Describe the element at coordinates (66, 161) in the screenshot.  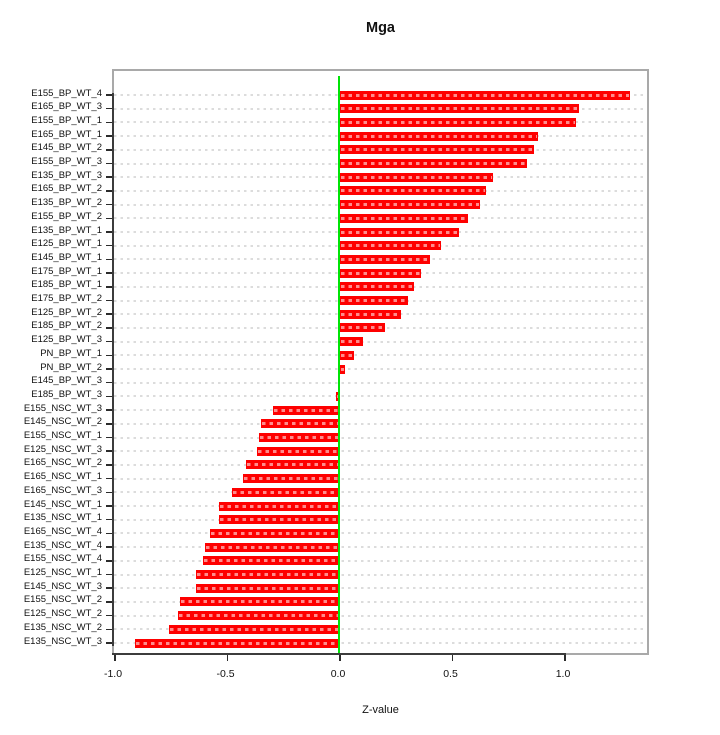
I see `y-axis-label: E155_BP_WT_3` at that location.